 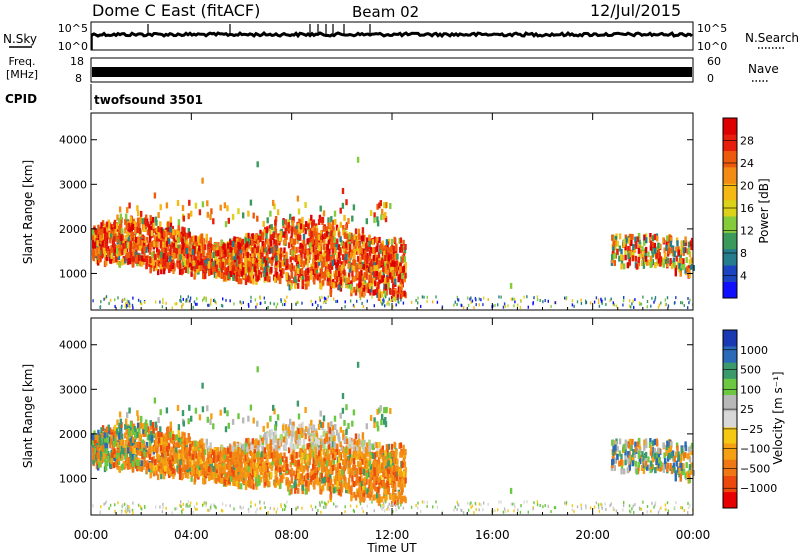 What do you see at coordinates (21, 99) in the screenshot?
I see `cpid-label: CPID` at bounding box center [21, 99].